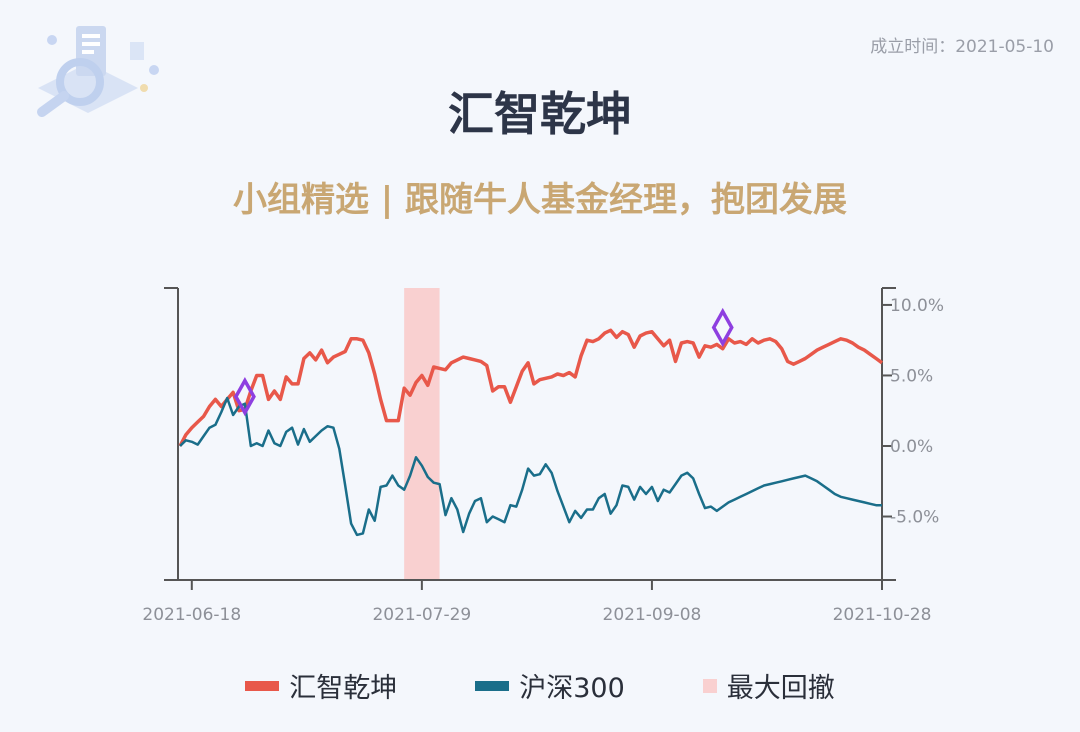 The image size is (1080, 732). Describe the element at coordinates (98, 71) in the screenshot. I see `magnifier-illustration-icon` at that location.